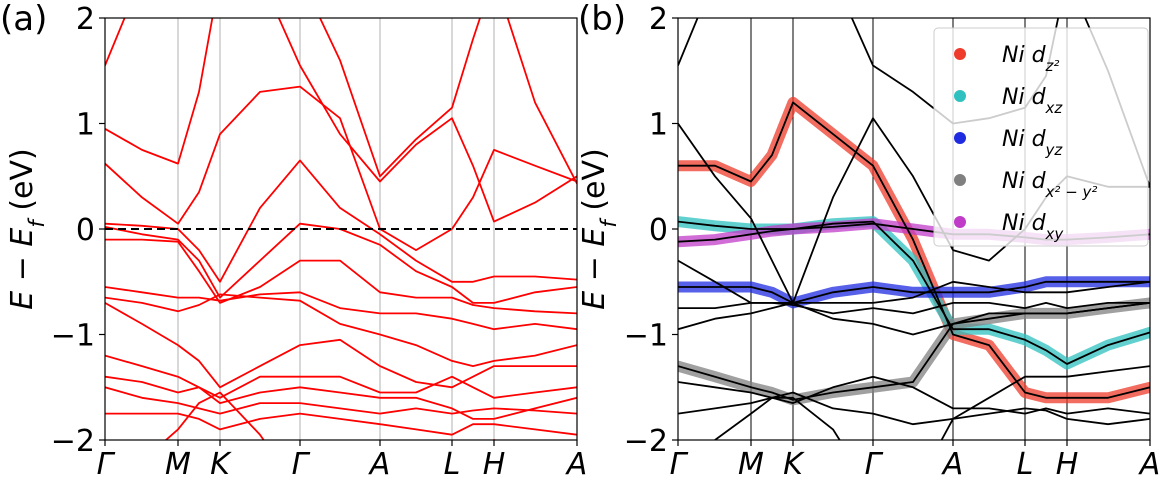  I want to click on legend-box, so click(1041, 137).